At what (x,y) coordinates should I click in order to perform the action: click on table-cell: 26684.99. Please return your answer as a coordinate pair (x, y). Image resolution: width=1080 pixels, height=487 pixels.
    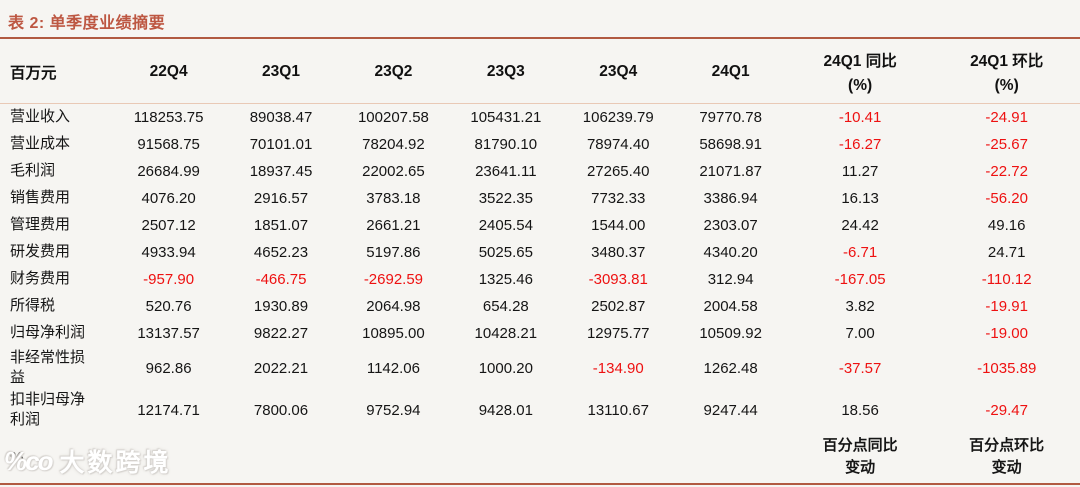
    Looking at the image, I should click on (168, 171).